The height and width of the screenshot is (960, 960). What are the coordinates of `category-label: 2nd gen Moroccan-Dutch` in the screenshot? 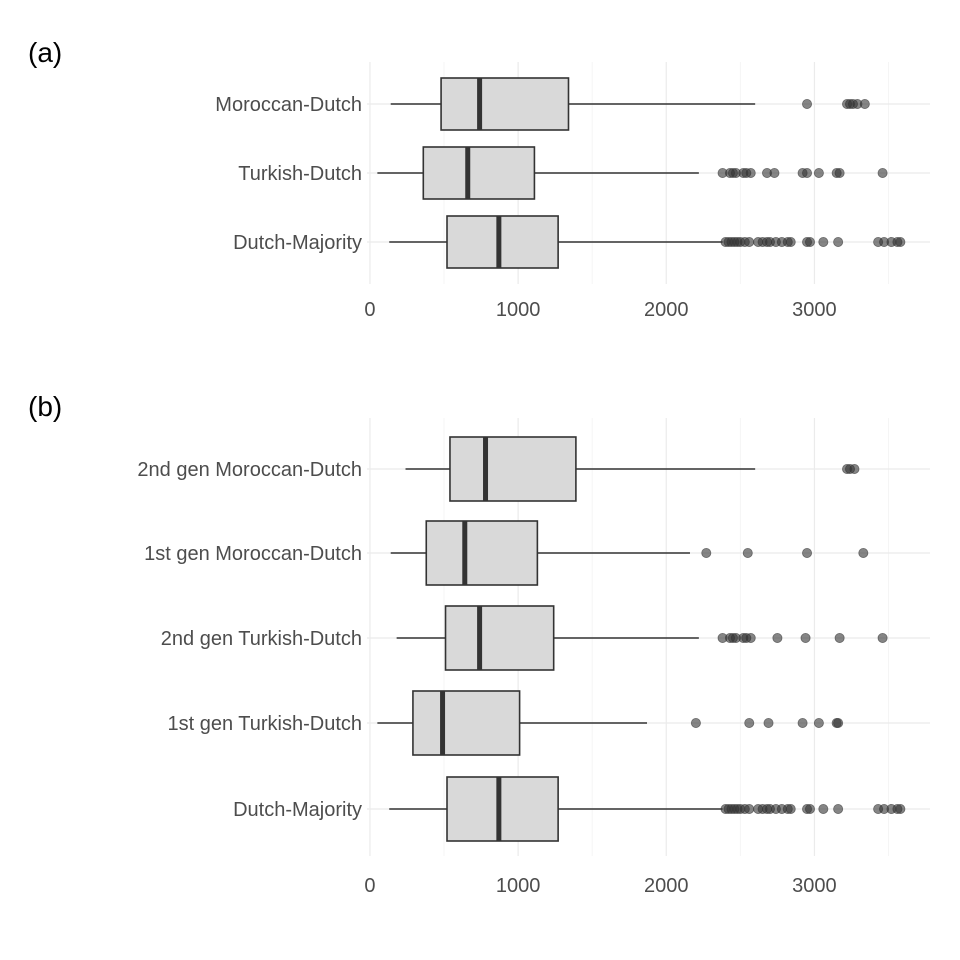 It's located at (249, 470).